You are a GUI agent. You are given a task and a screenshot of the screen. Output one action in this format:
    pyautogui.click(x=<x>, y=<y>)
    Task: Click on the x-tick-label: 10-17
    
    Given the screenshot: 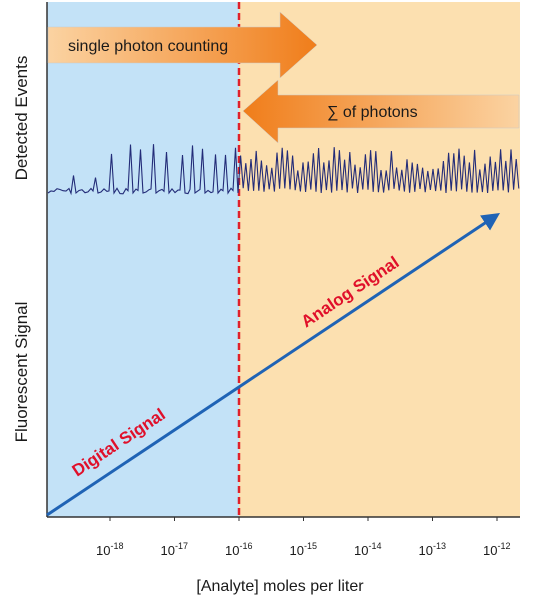 What is the action you would take?
    pyautogui.click(x=174, y=549)
    